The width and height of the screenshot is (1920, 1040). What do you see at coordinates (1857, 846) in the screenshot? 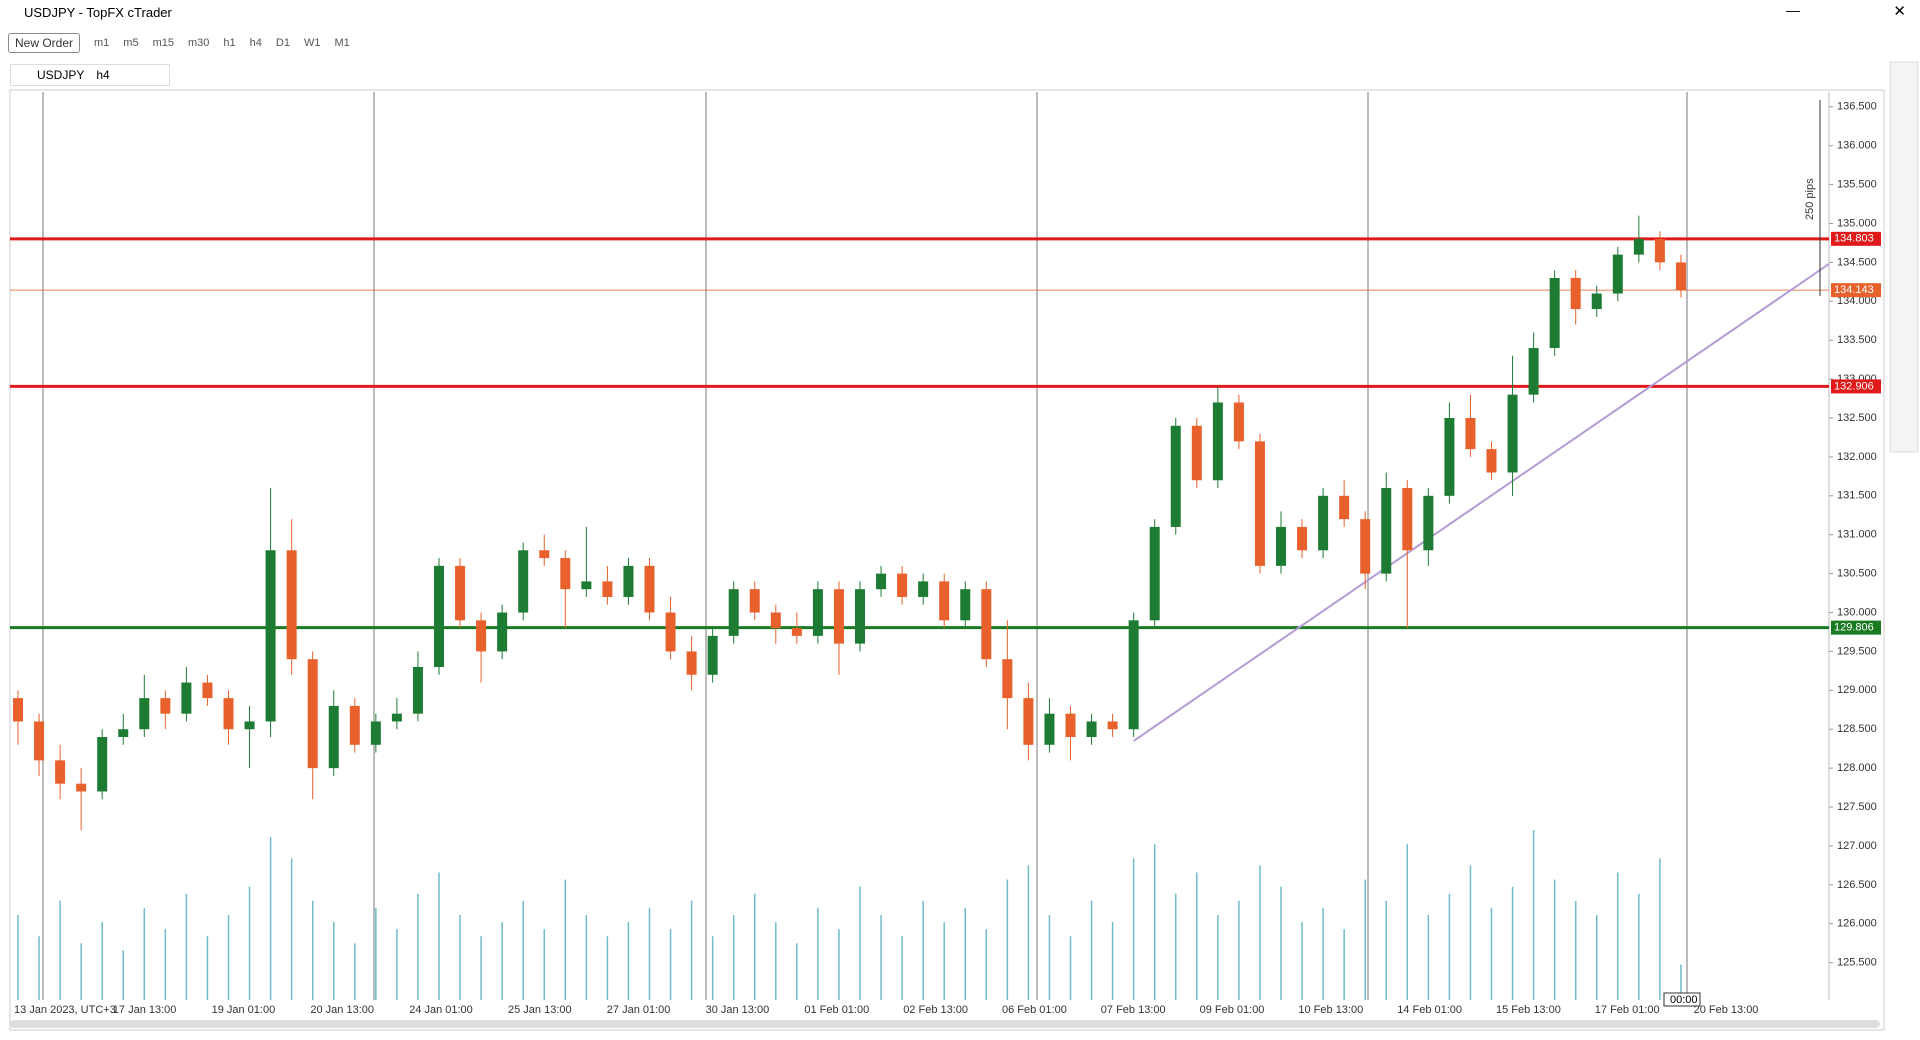
I see `y-tick-label: 127.000` at bounding box center [1857, 846].